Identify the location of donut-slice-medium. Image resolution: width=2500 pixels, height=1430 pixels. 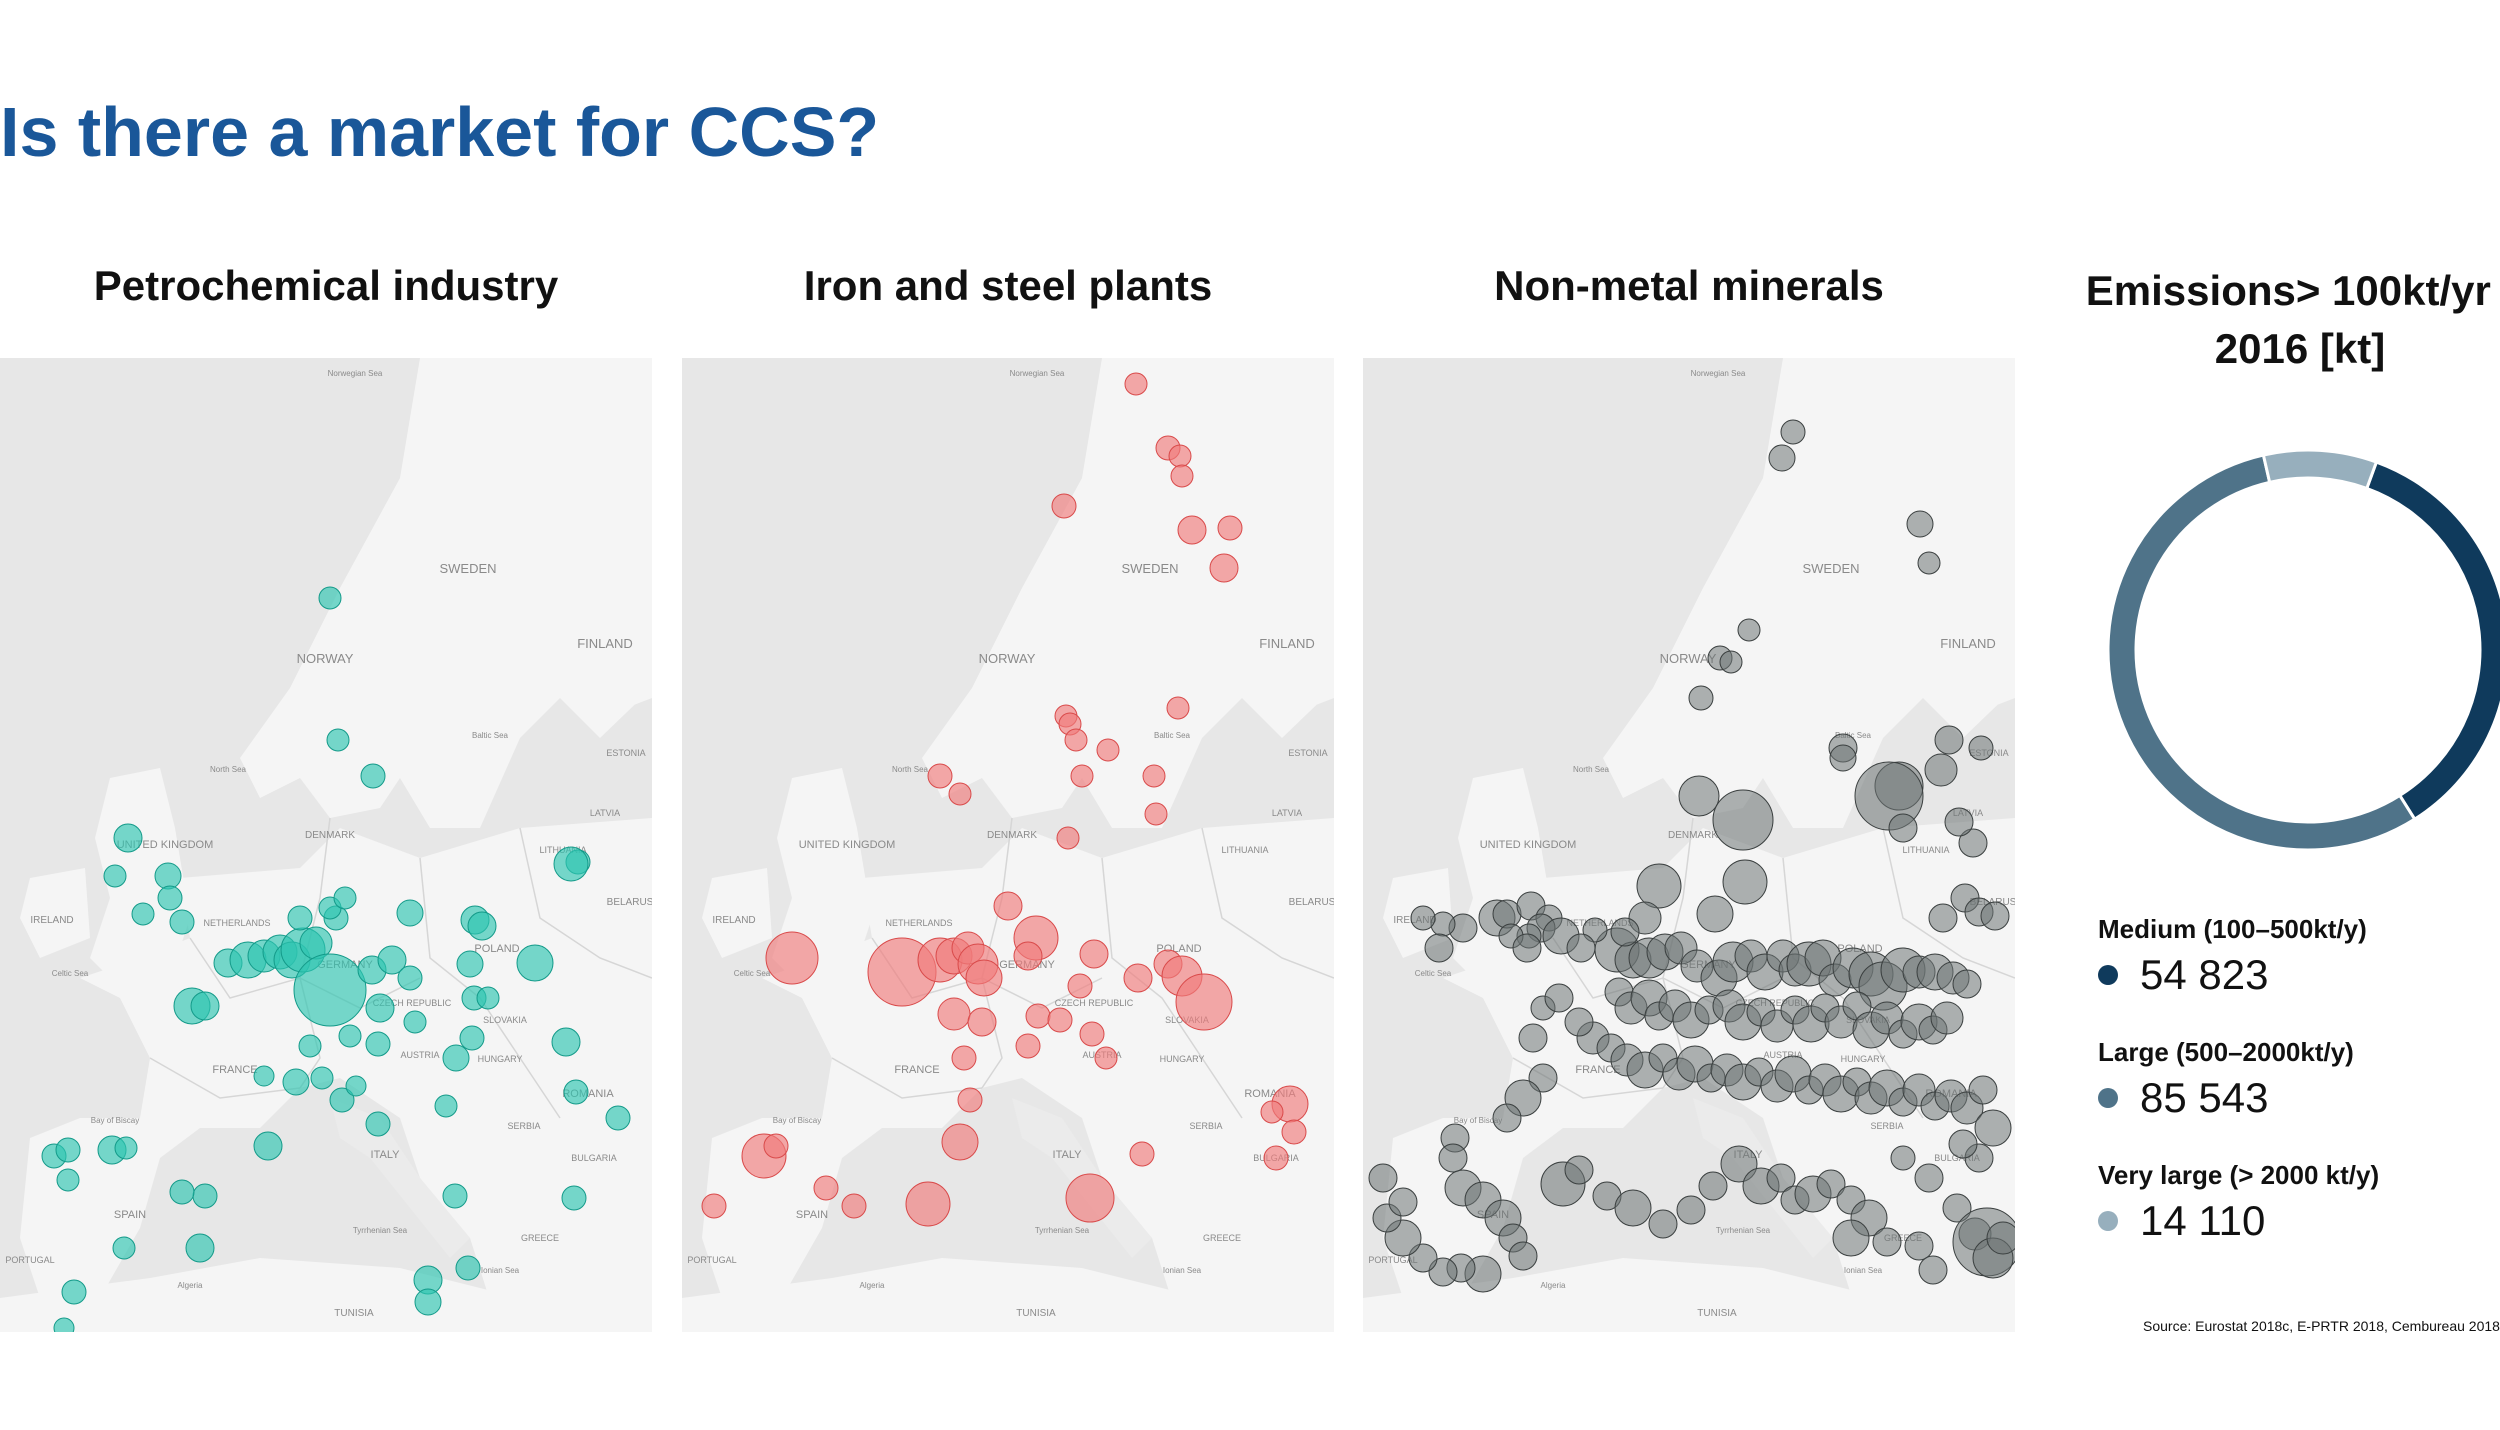
(2432, 641).